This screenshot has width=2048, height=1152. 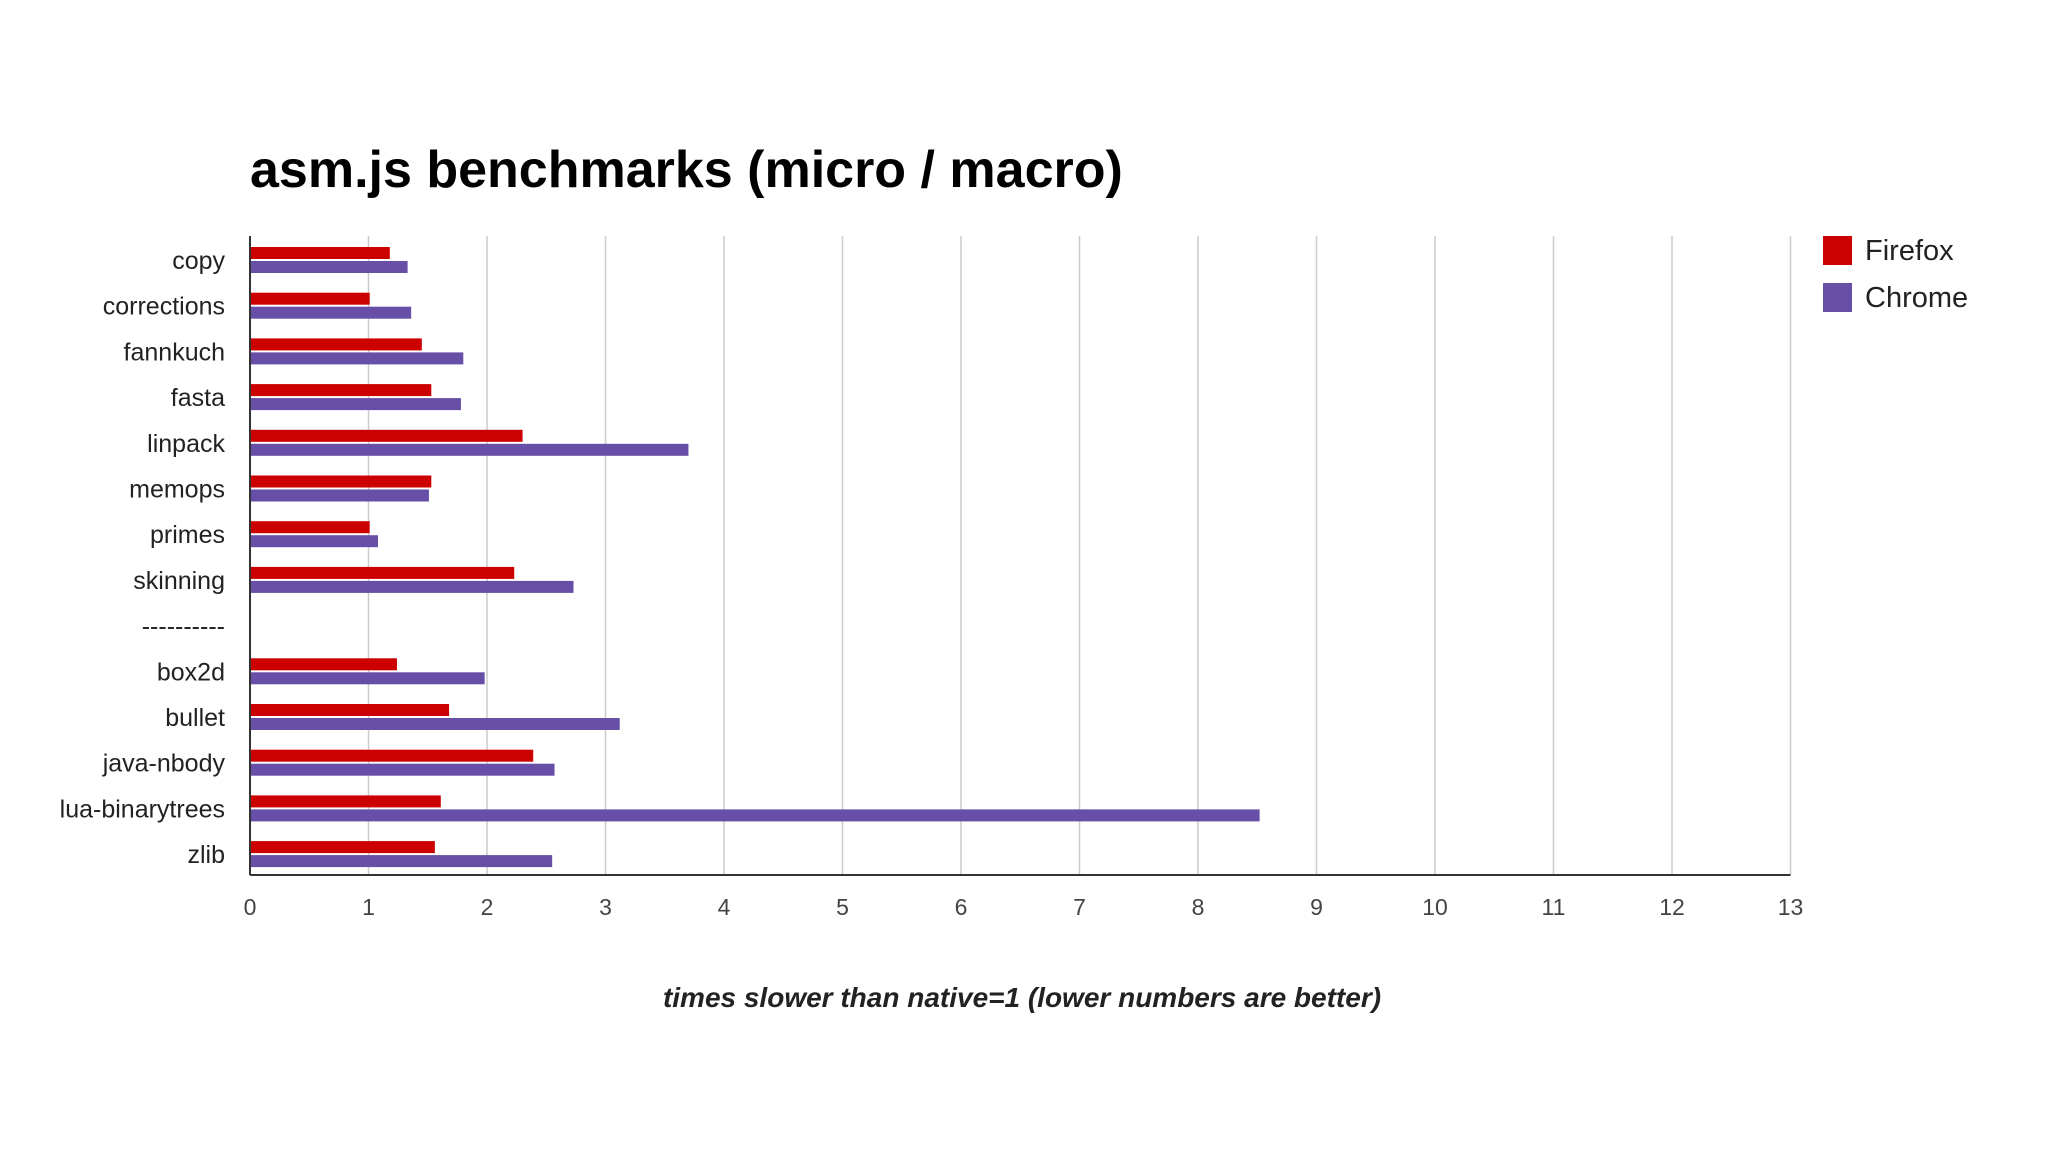 What do you see at coordinates (961, 907) in the screenshot?
I see `x-tick-label-6: 6` at bounding box center [961, 907].